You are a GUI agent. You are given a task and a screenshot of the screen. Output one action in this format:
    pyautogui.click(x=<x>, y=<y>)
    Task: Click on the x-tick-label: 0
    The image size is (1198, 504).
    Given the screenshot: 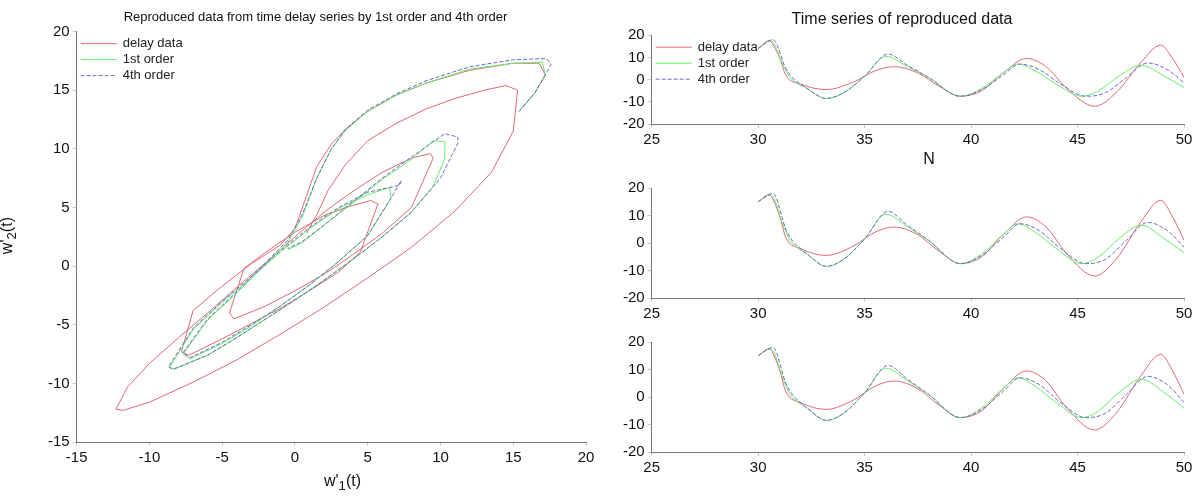 What is the action you would take?
    pyautogui.click(x=295, y=457)
    